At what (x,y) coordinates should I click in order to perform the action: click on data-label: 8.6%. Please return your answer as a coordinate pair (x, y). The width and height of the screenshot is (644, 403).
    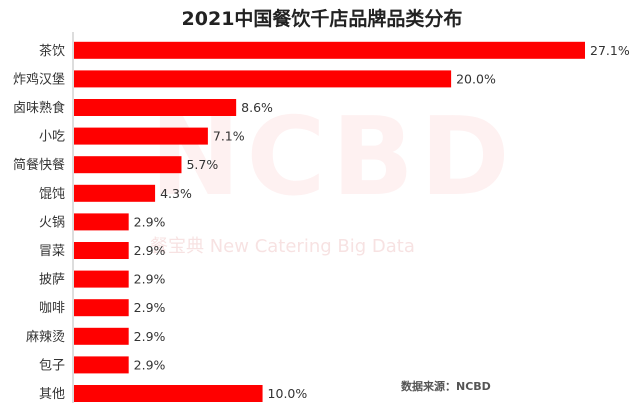
    Looking at the image, I should click on (257, 107).